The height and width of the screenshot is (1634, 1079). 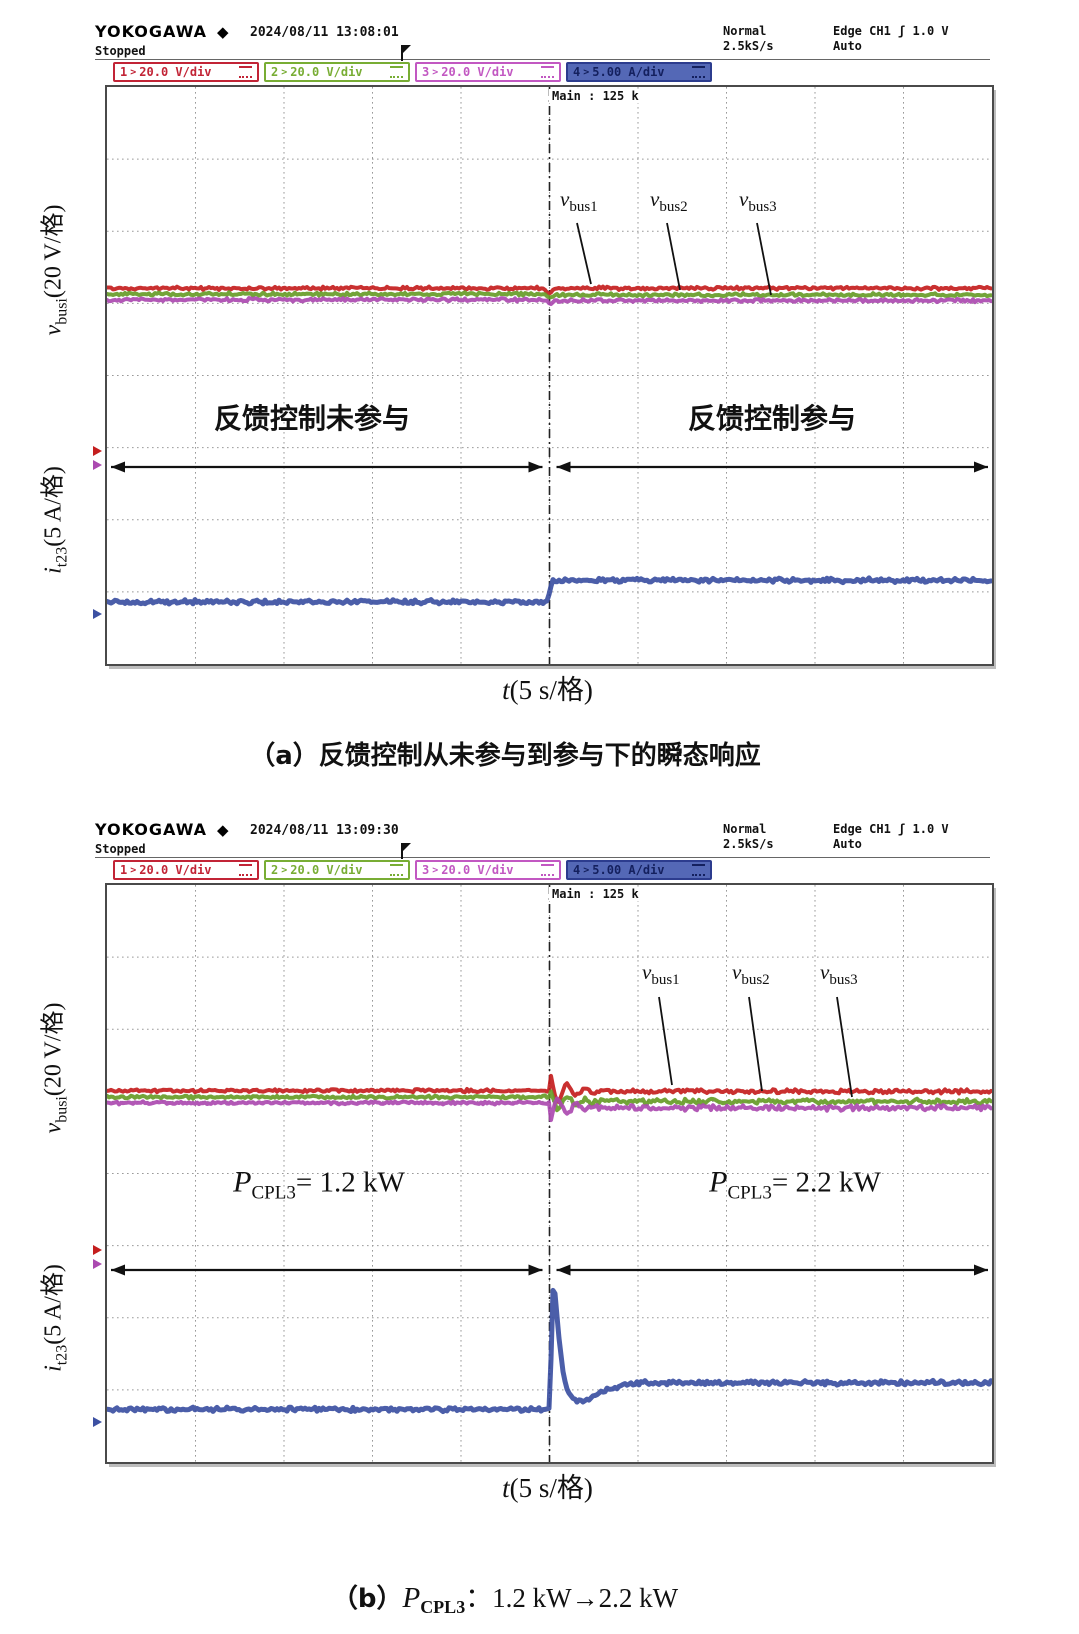 What do you see at coordinates (319, 1184) in the screenshot?
I see `region-annotation: PCPL3= 1.2 kW` at bounding box center [319, 1184].